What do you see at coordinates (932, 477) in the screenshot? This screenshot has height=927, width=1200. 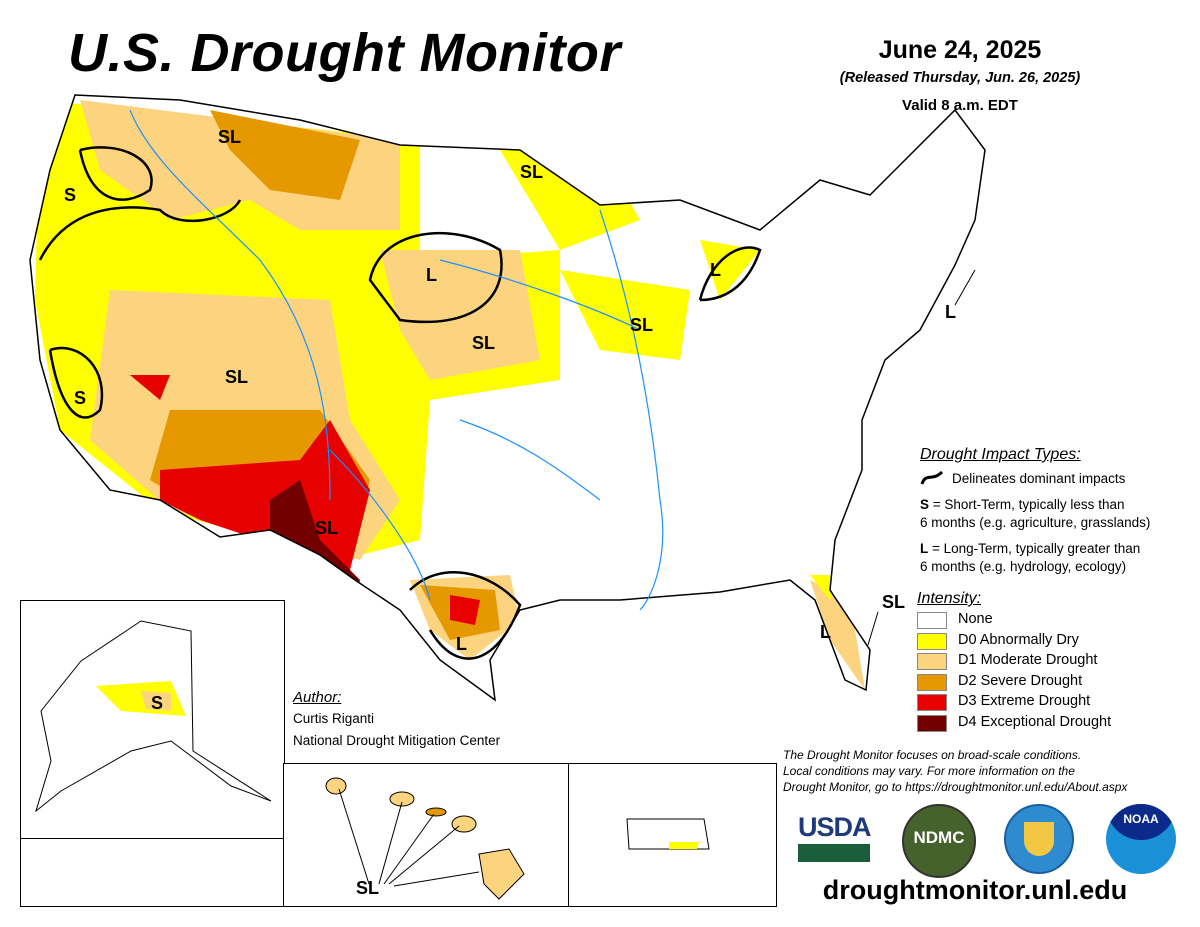 I see `boundary-line-icon` at bounding box center [932, 477].